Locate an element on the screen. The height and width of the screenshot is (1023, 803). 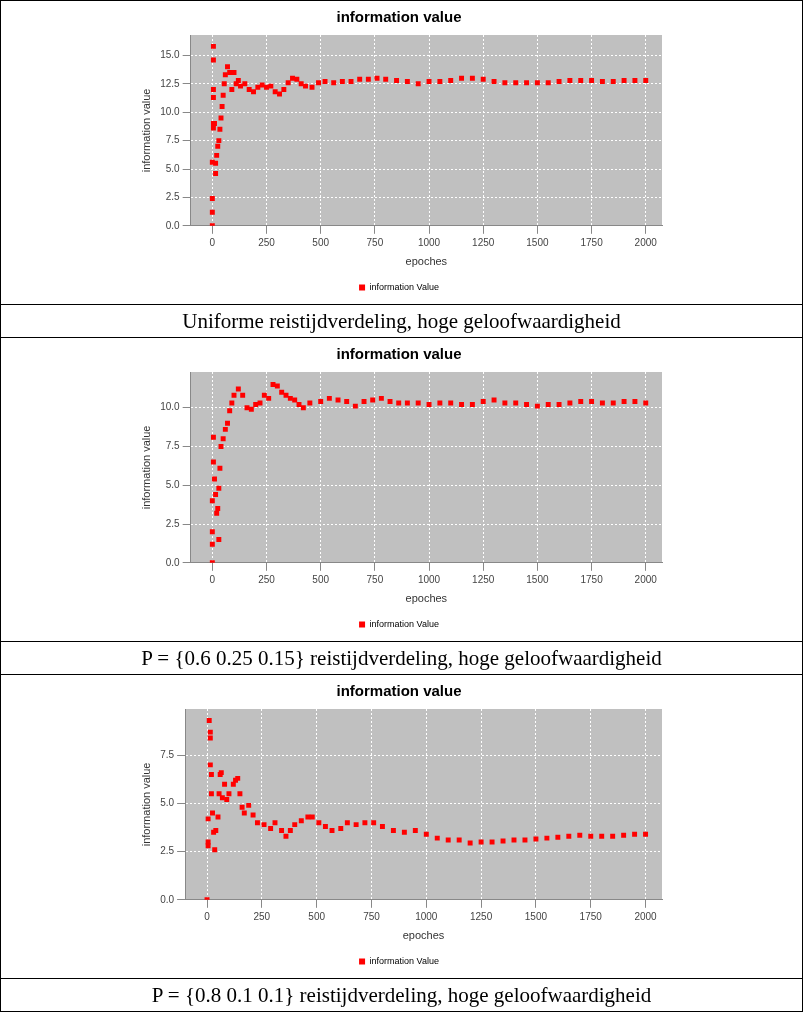
y-tick-label: 15.0 is located at coordinates (169, 55).